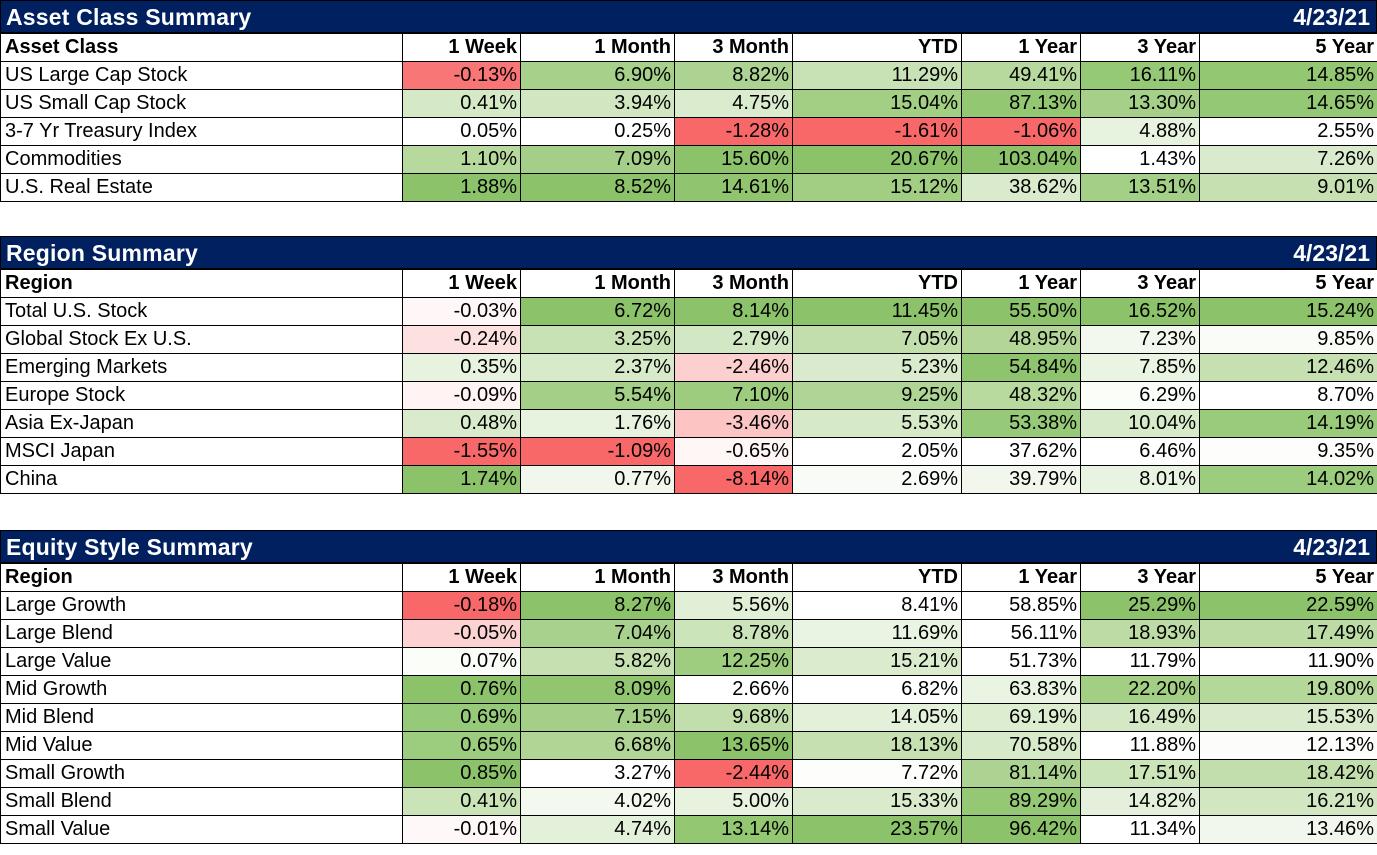 This screenshot has height=855, width=1377. I want to click on return-cell: 14.05%, so click(877, 717).